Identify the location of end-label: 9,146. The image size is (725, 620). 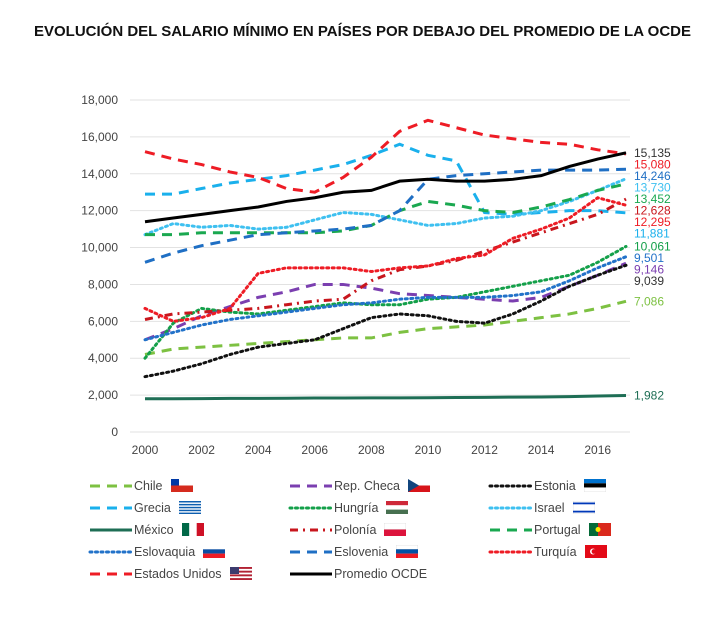
(649, 269).